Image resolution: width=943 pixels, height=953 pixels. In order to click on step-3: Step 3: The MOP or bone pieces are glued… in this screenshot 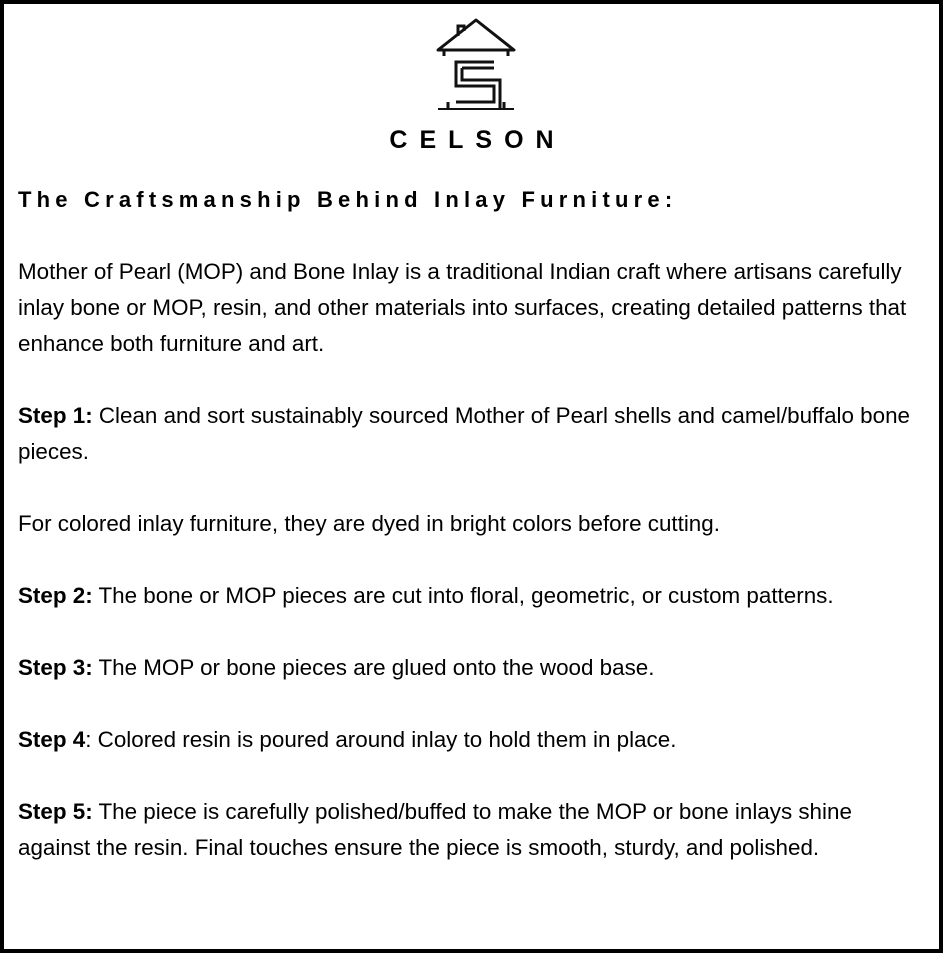, I will do `click(470, 668)`.